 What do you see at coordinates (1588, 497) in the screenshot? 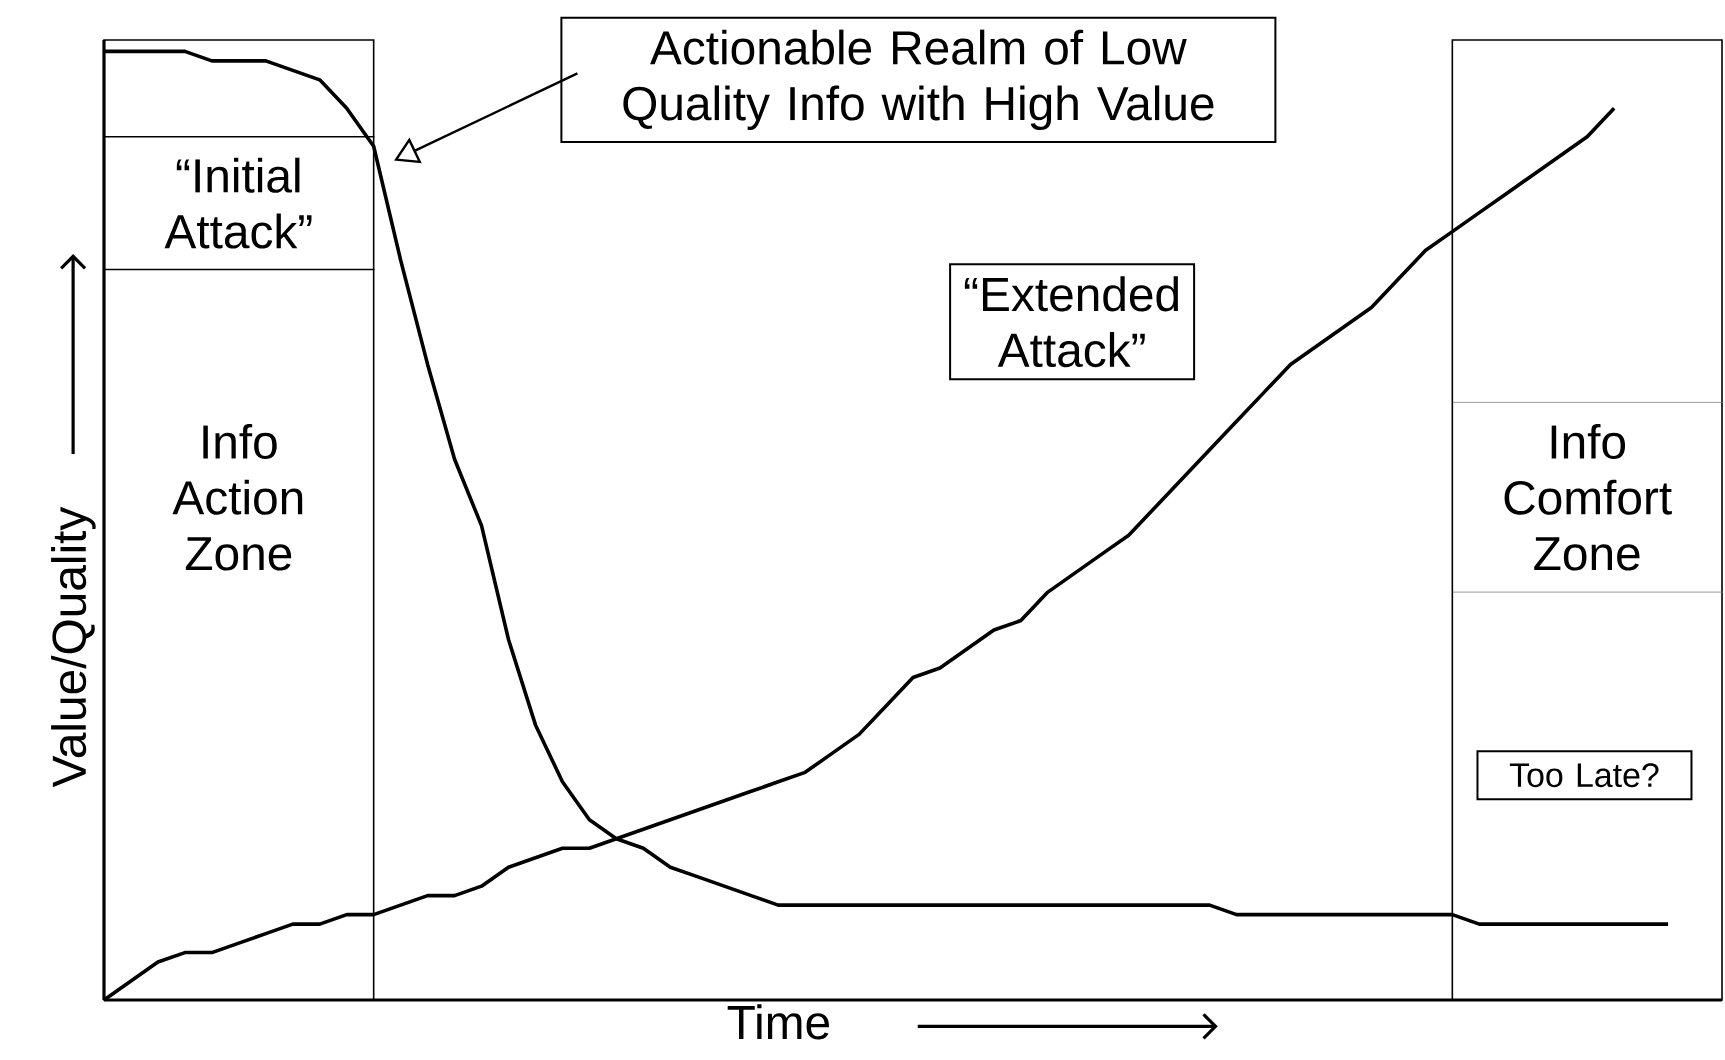
I see `annotation: Info Comfort Zone` at bounding box center [1588, 497].